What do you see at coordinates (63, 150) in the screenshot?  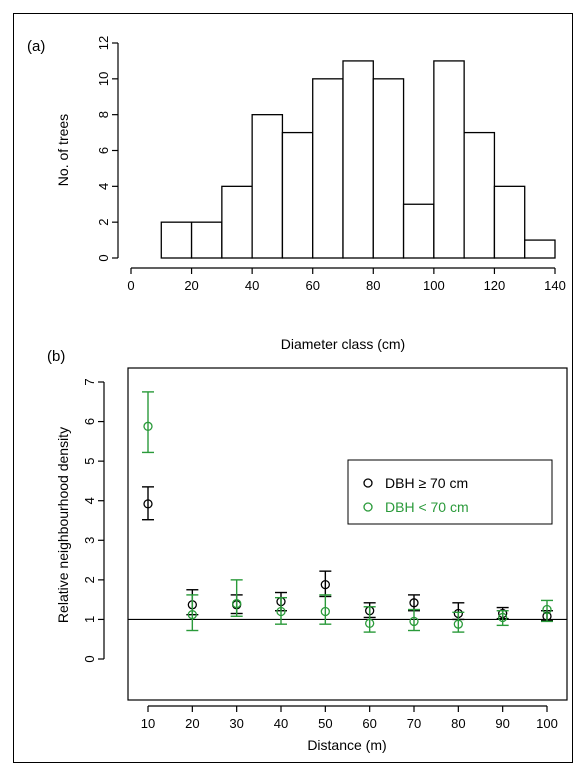 I see `panel-a-y-axis-title: No. of trees` at bounding box center [63, 150].